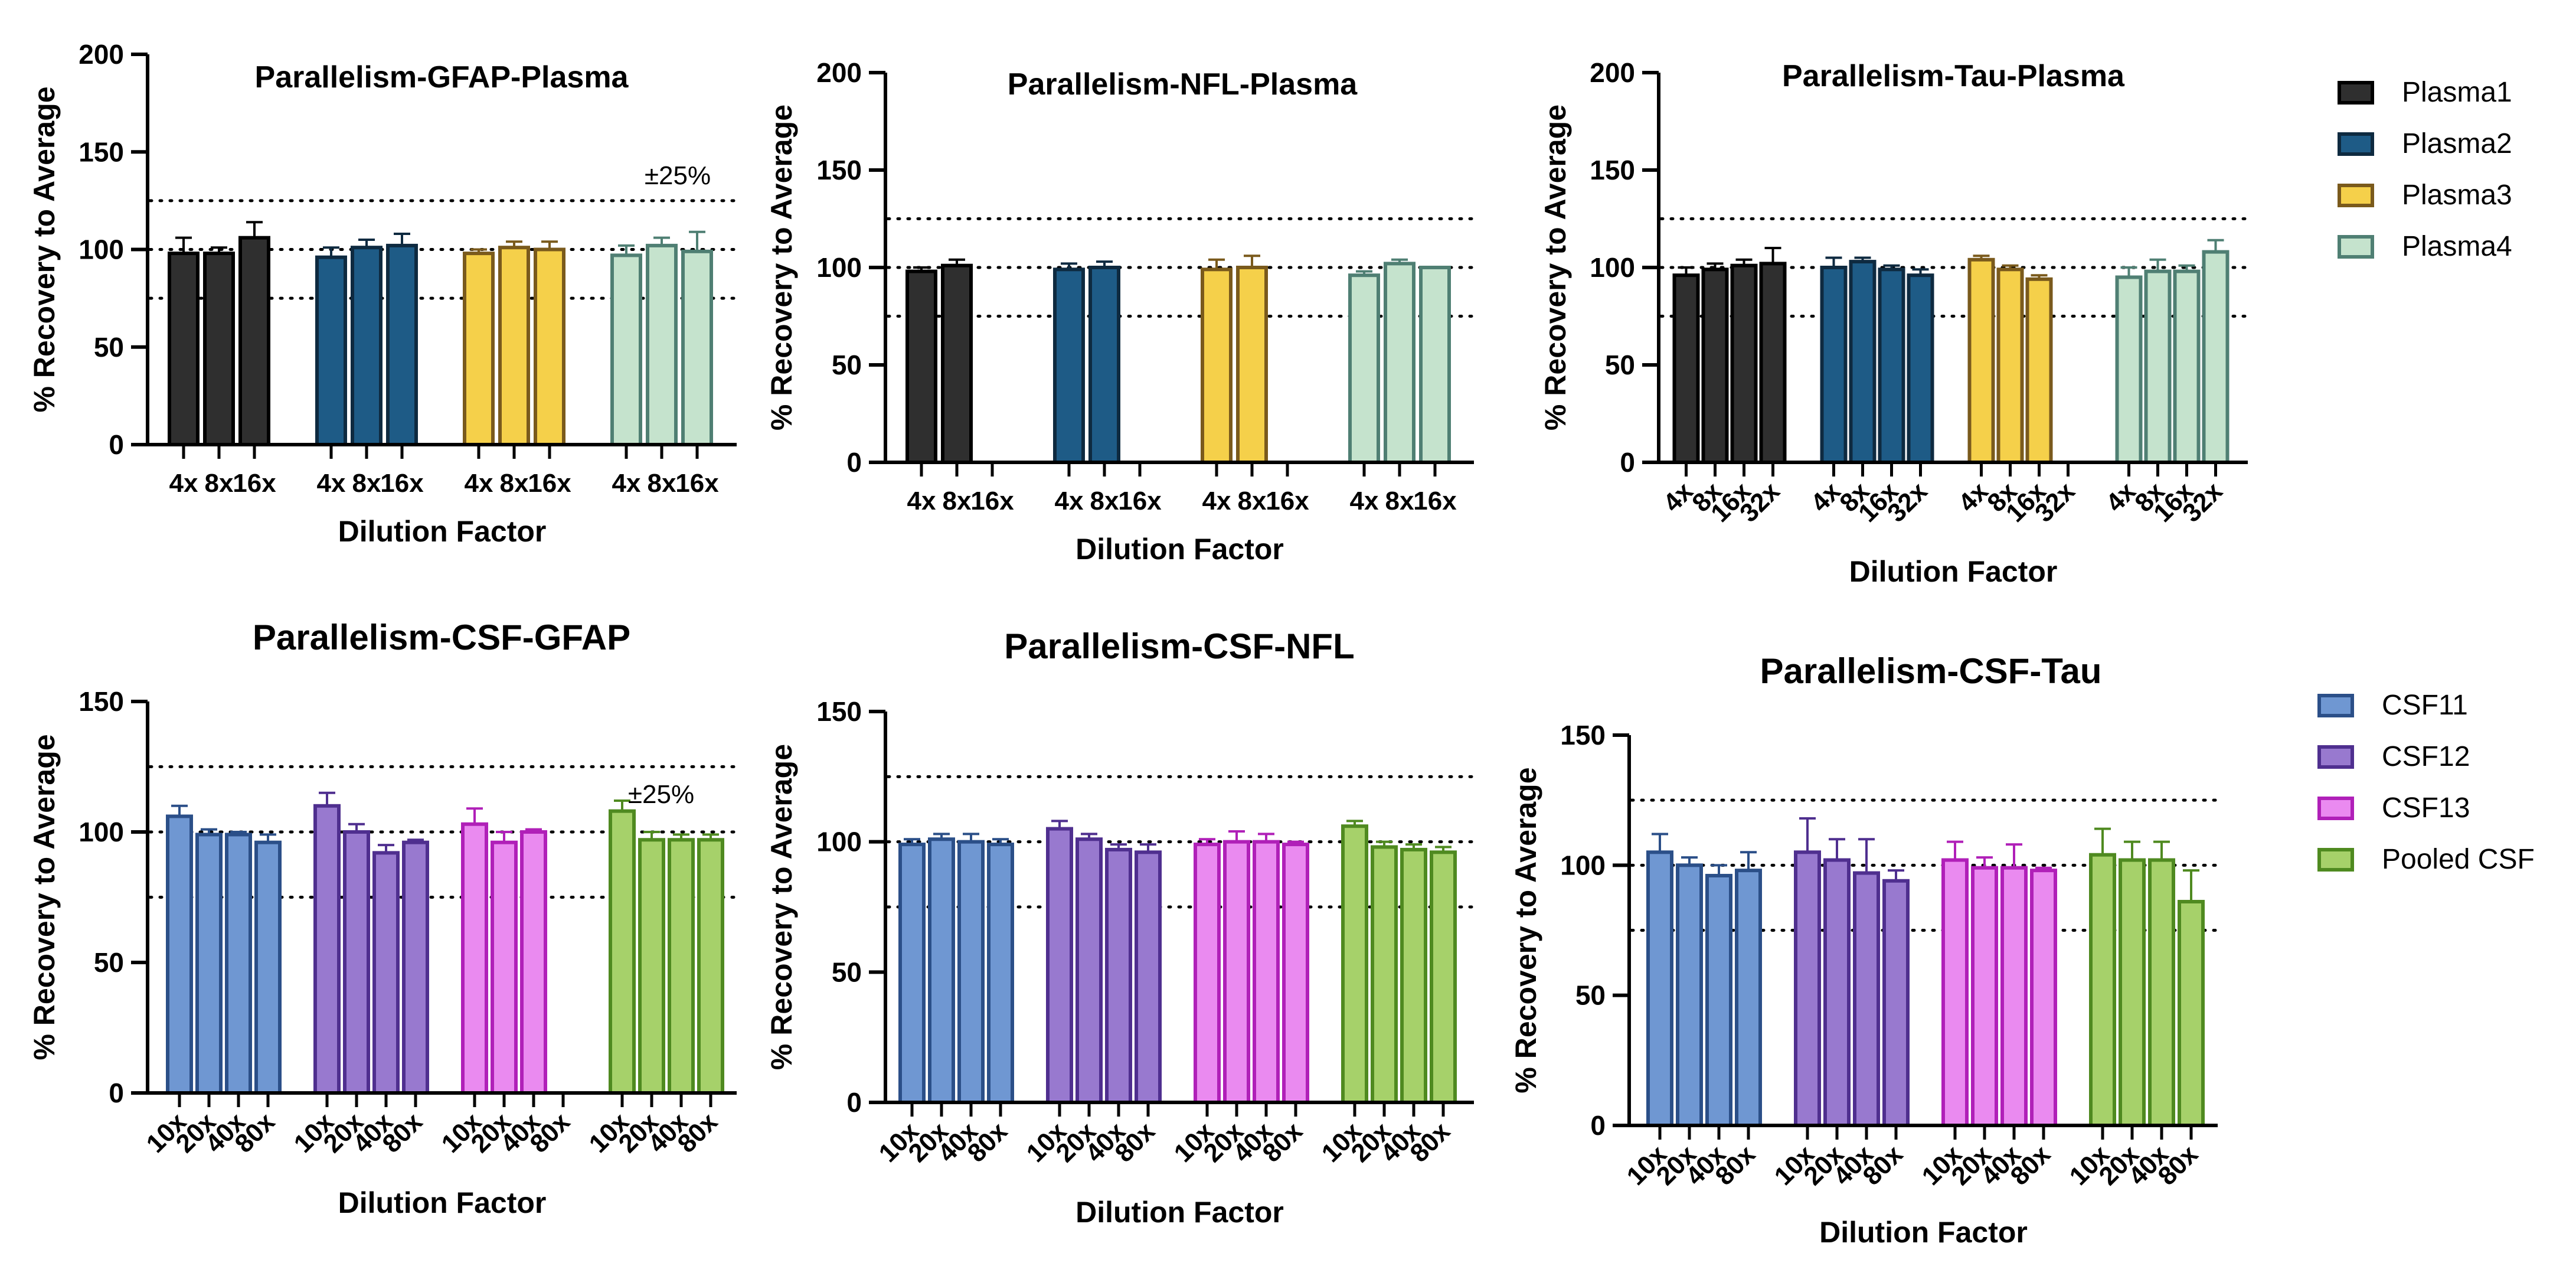  I want to click on chart-title: Parallelism-NFL-Plasma, so click(1183, 85).